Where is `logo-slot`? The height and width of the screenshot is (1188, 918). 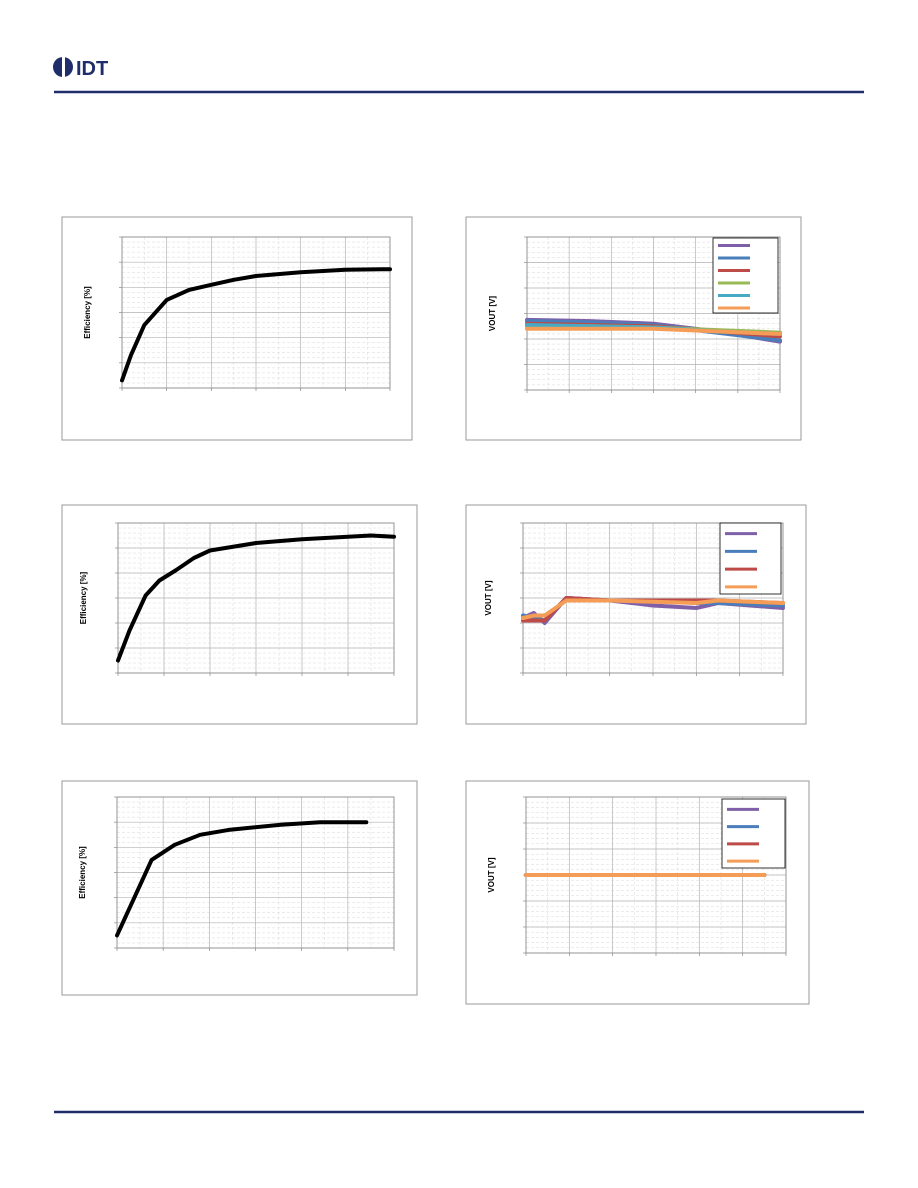 logo-slot is located at coordinates (63, 67).